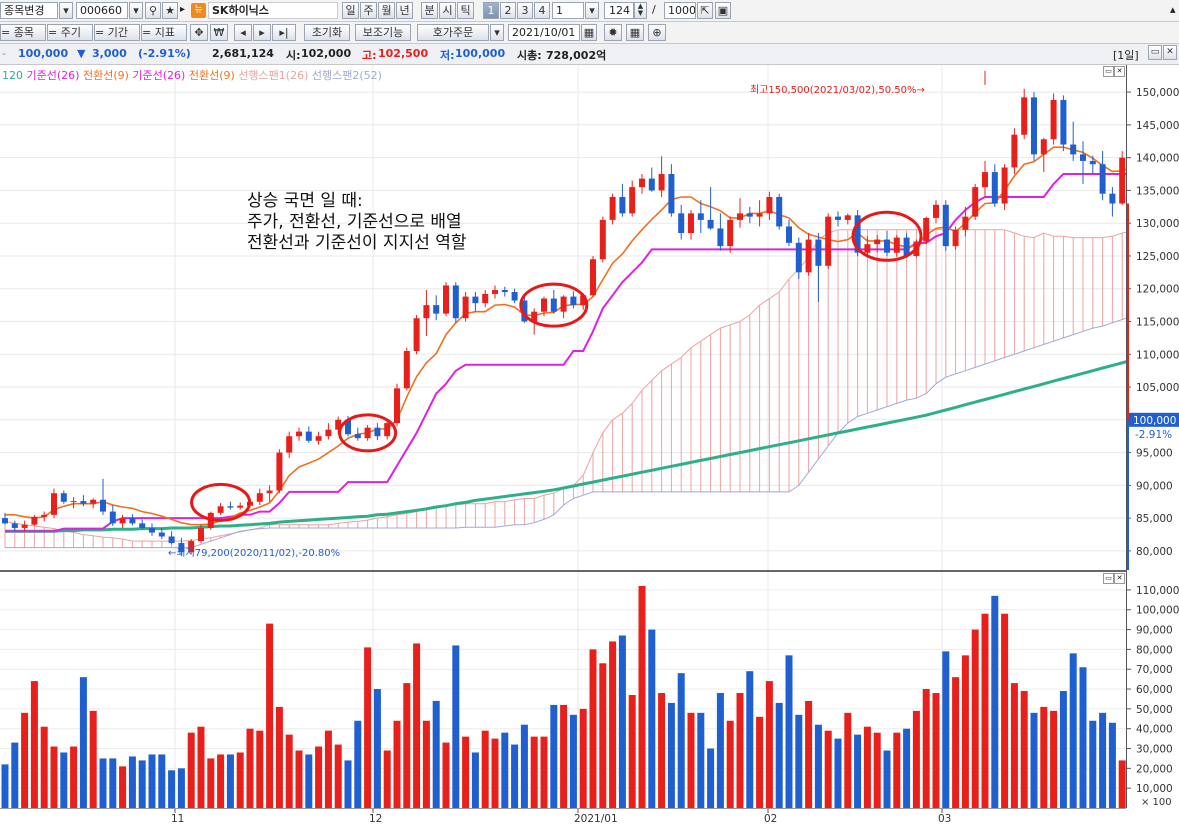 This screenshot has height=828, width=1179. What do you see at coordinates (613, 32) in the screenshot?
I see `gear-icon: ✹` at bounding box center [613, 32].